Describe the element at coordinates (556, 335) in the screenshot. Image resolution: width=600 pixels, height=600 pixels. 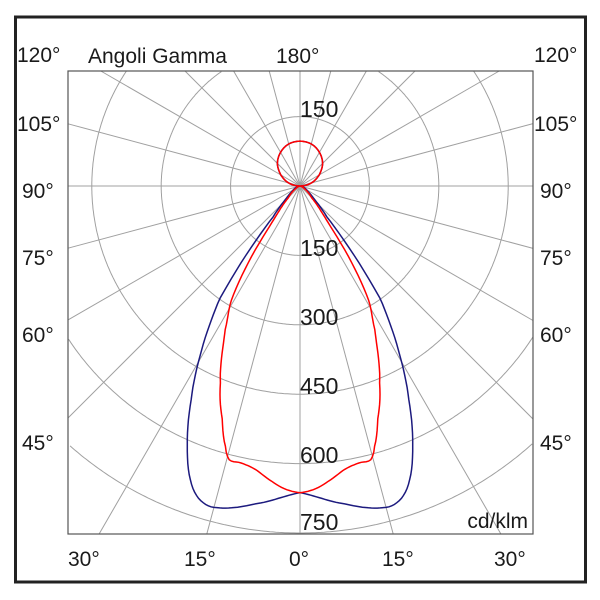
I see `angle-label-right: 60°` at that location.